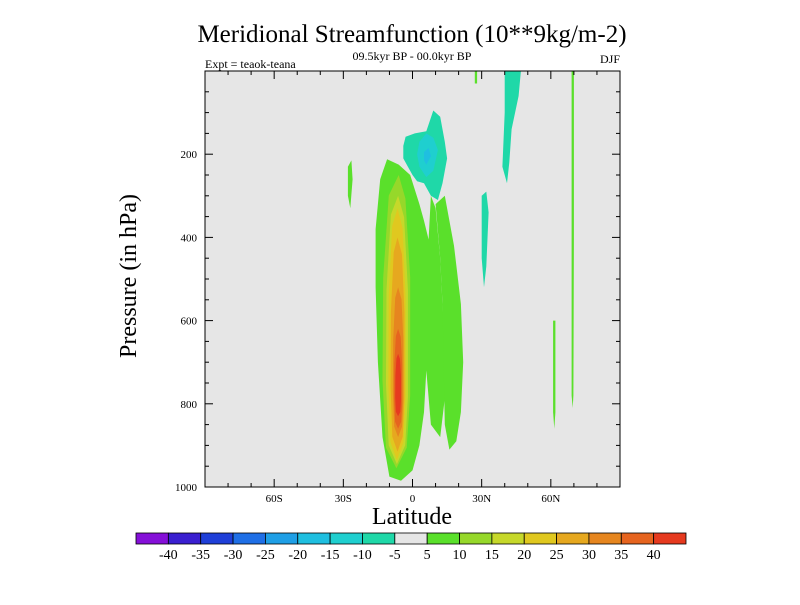 The width and height of the screenshot is (800, 605). I want to click on colorbar-label: -10, so click(362, 555).